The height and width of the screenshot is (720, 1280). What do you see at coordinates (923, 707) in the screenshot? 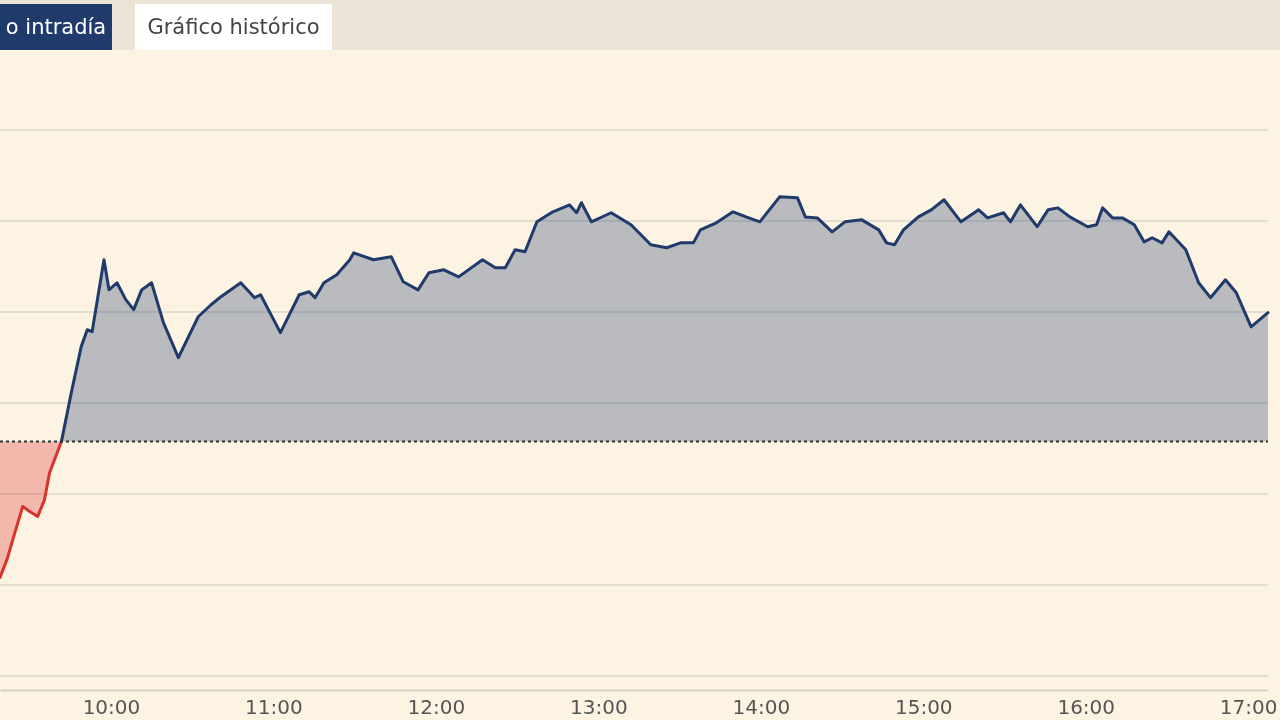
I see `x-tick-label: 15:00` at bounding box center [923, 707].